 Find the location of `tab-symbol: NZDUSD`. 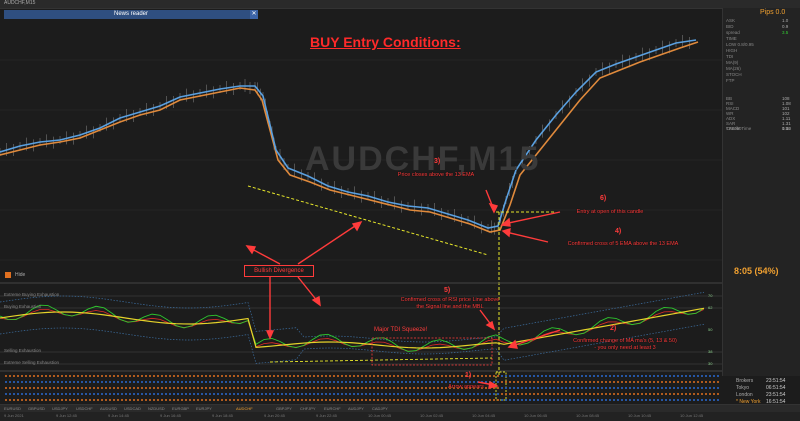

tab-symbol: NZDUSD is located at coordinates (156, 408).